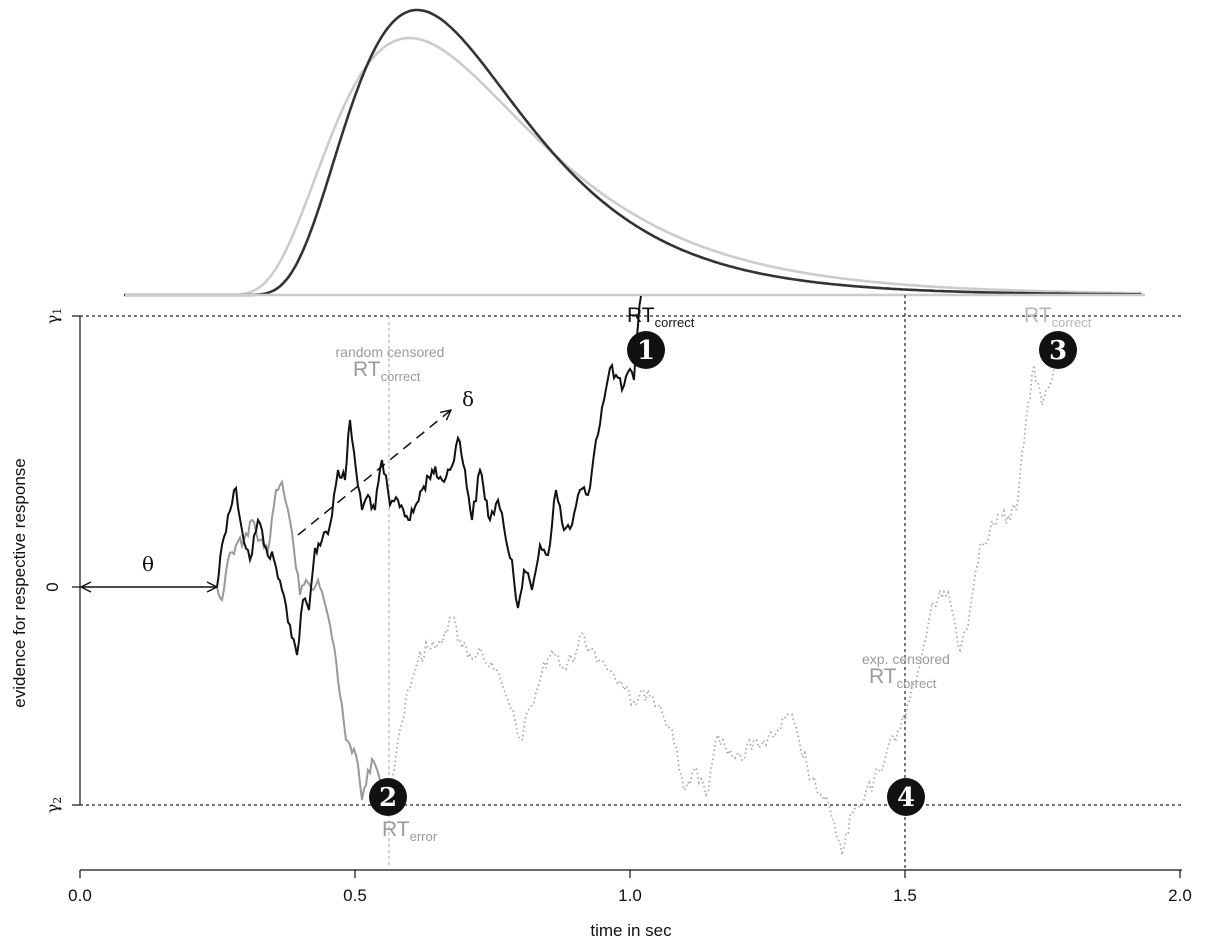 Image resolution: width=1206 pixels, height=945 pixels. I want to click on random-censored-rt-label: RTcorrect, so click(387, 371).